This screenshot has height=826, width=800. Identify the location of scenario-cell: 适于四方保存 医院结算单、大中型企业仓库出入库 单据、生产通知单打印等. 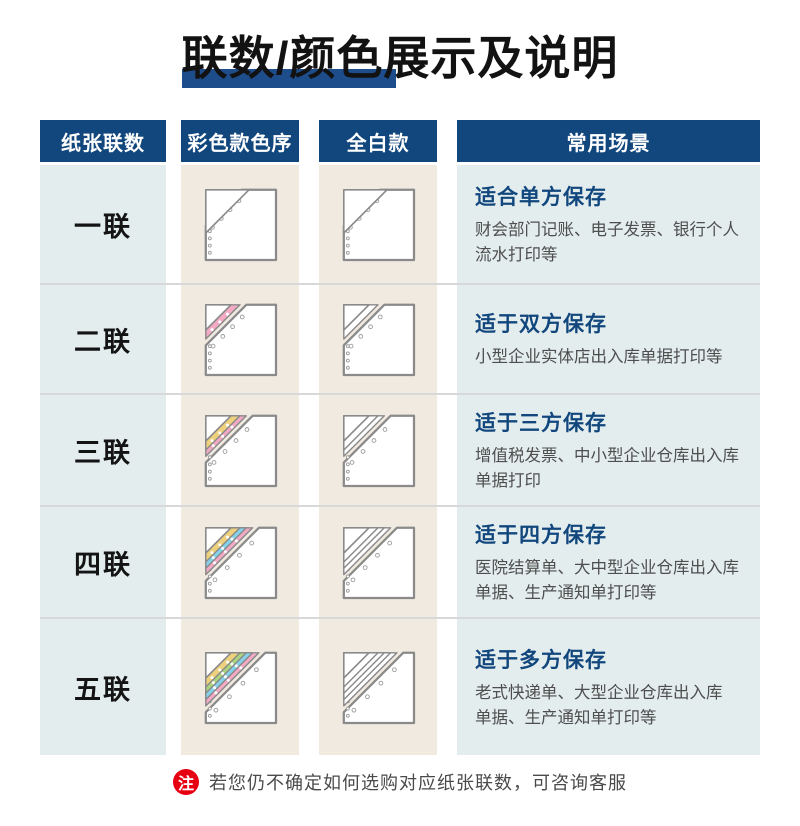
(608, 562).